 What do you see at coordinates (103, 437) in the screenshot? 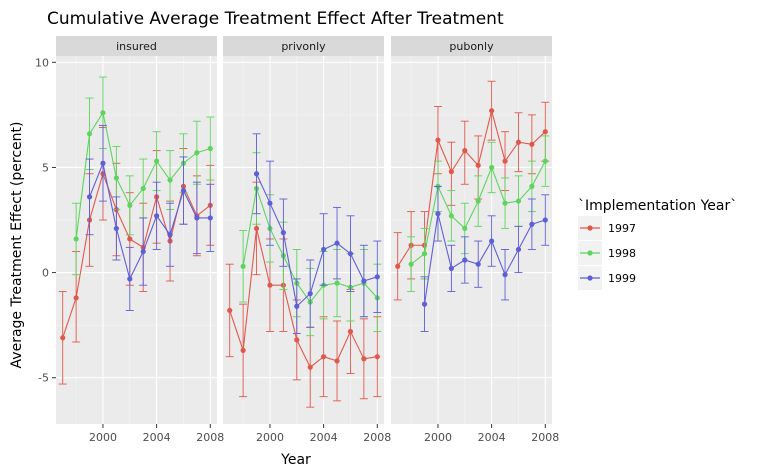
I see `x-tick-label: 2000` at bounding box center [103, 437].